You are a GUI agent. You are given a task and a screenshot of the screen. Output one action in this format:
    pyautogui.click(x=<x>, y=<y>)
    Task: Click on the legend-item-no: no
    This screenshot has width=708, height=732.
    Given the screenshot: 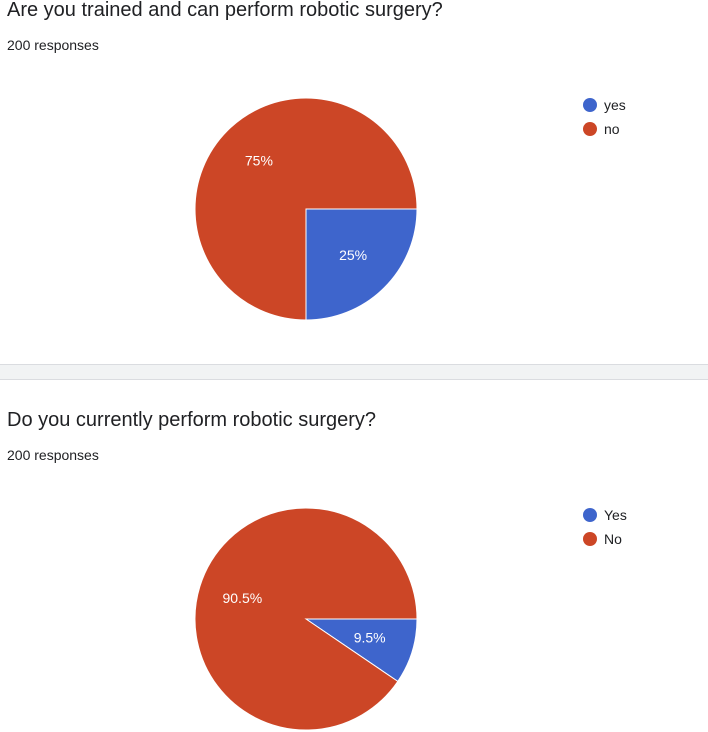 What is the action you would take?
    pyautogui.click(x=604, y=129)
    